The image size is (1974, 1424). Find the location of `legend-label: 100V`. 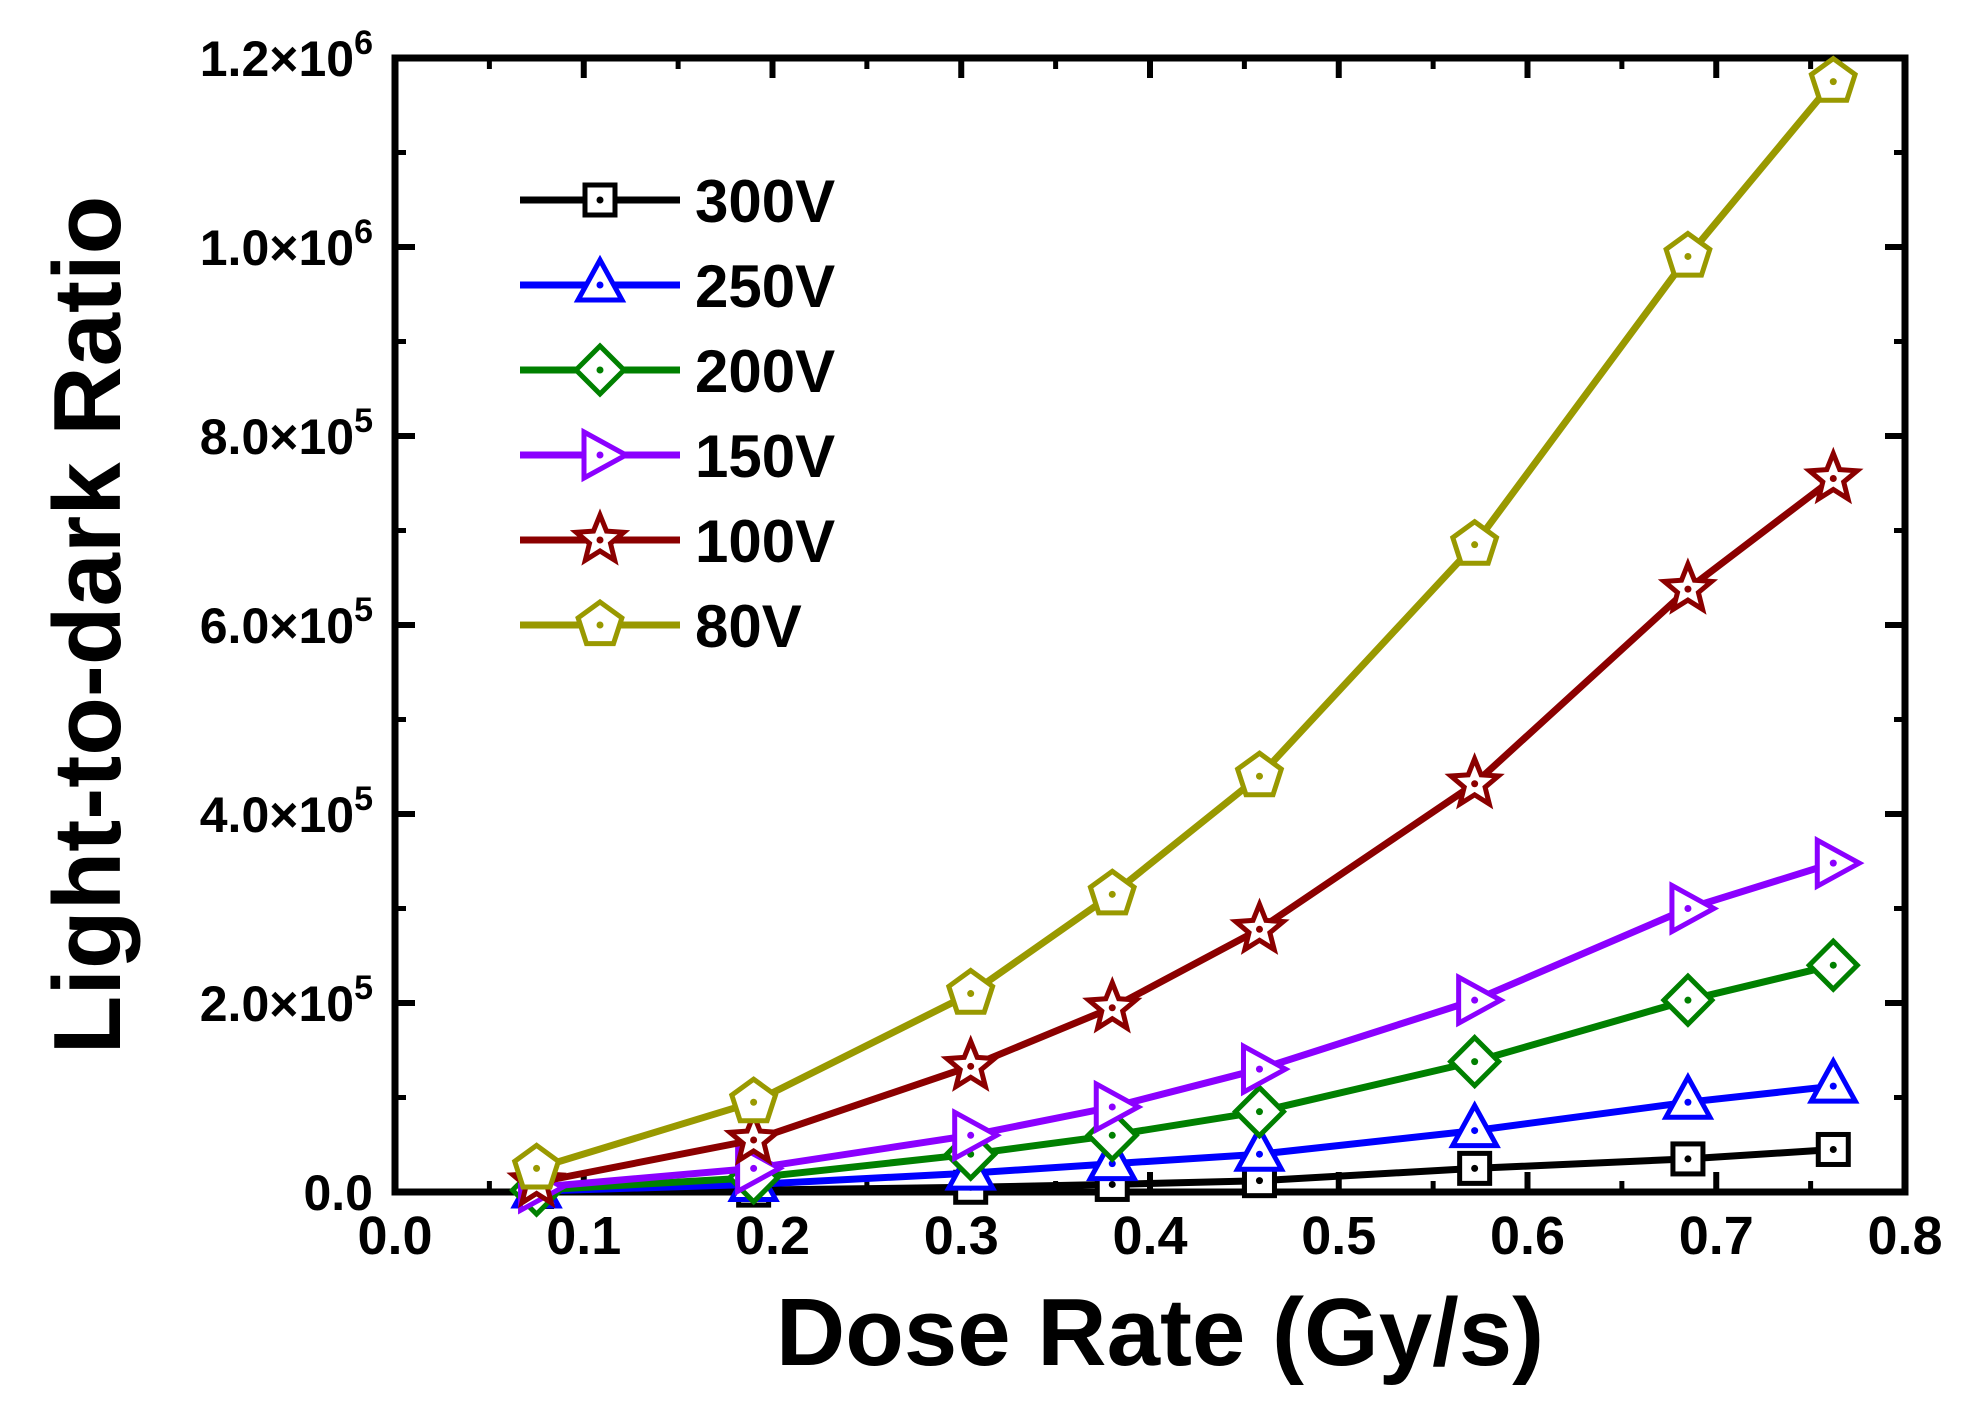

legend-label: 100V is located at coordinates (765, 541).